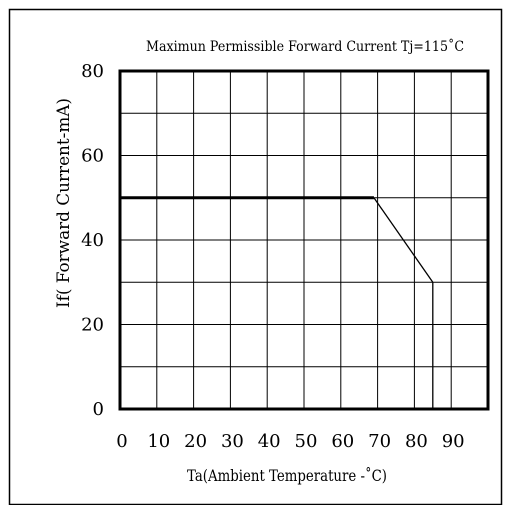  Describe the element at coordinates (453, 441) in the screenshot. I see `x-tick-label: 90` at that location.